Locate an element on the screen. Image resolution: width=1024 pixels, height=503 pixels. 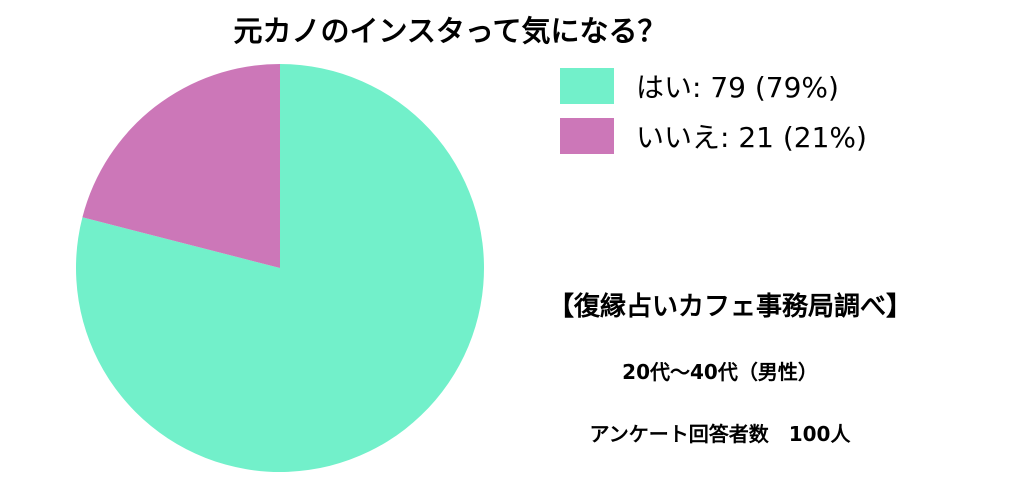
legend-item-yes: はい: 79 (79%) is located at coordinates (713, 86).